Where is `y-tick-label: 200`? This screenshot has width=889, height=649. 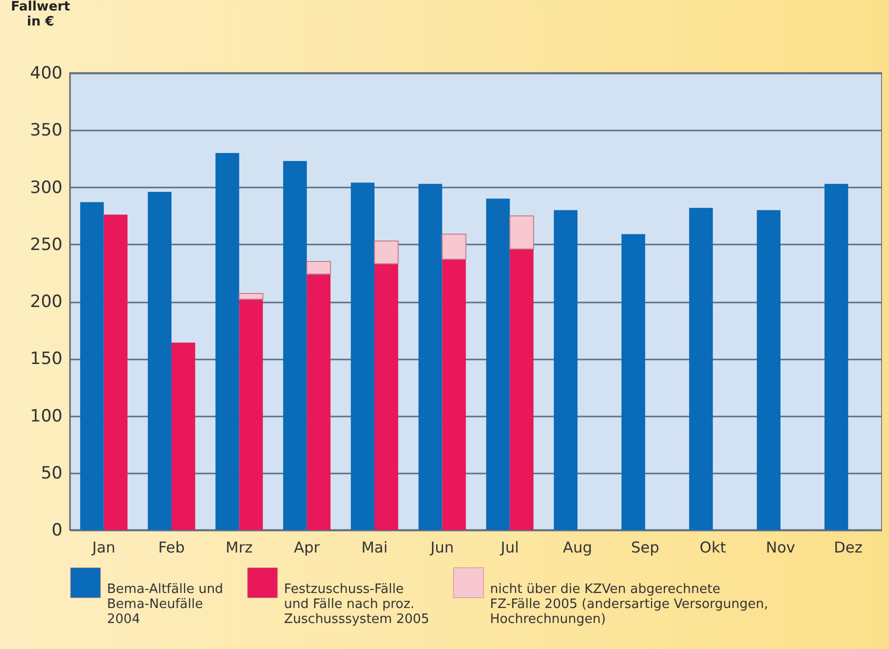
y-tick-label: 200 is located at coordinates (46, 302).